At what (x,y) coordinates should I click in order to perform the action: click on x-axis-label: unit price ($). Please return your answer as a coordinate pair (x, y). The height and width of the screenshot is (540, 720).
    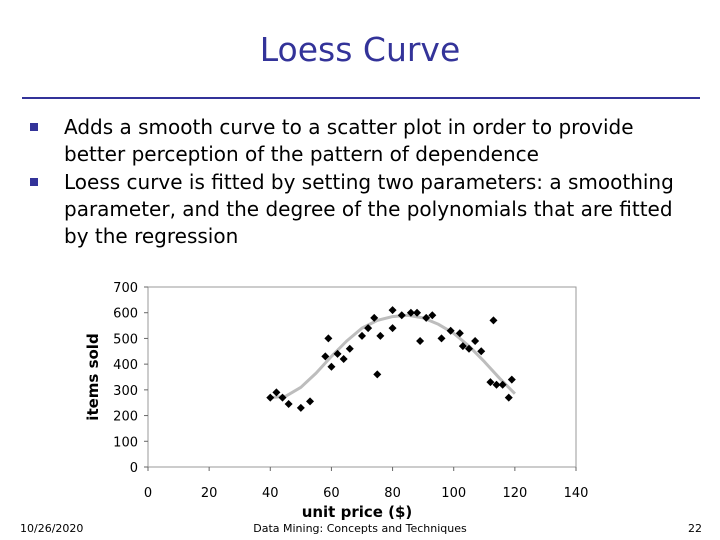
    Looking at the image, I should click on (357, 512).